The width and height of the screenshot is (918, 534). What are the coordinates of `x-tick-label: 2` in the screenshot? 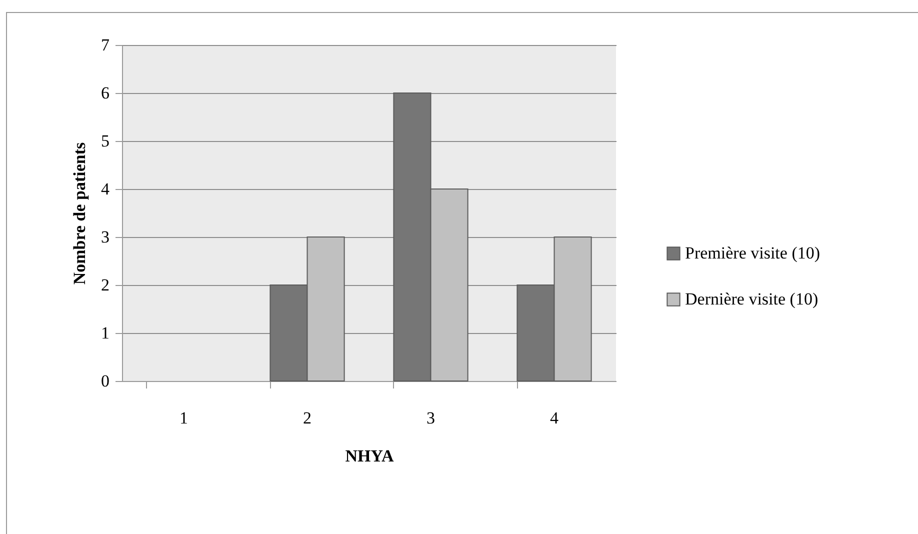 It's located at (307, 418).